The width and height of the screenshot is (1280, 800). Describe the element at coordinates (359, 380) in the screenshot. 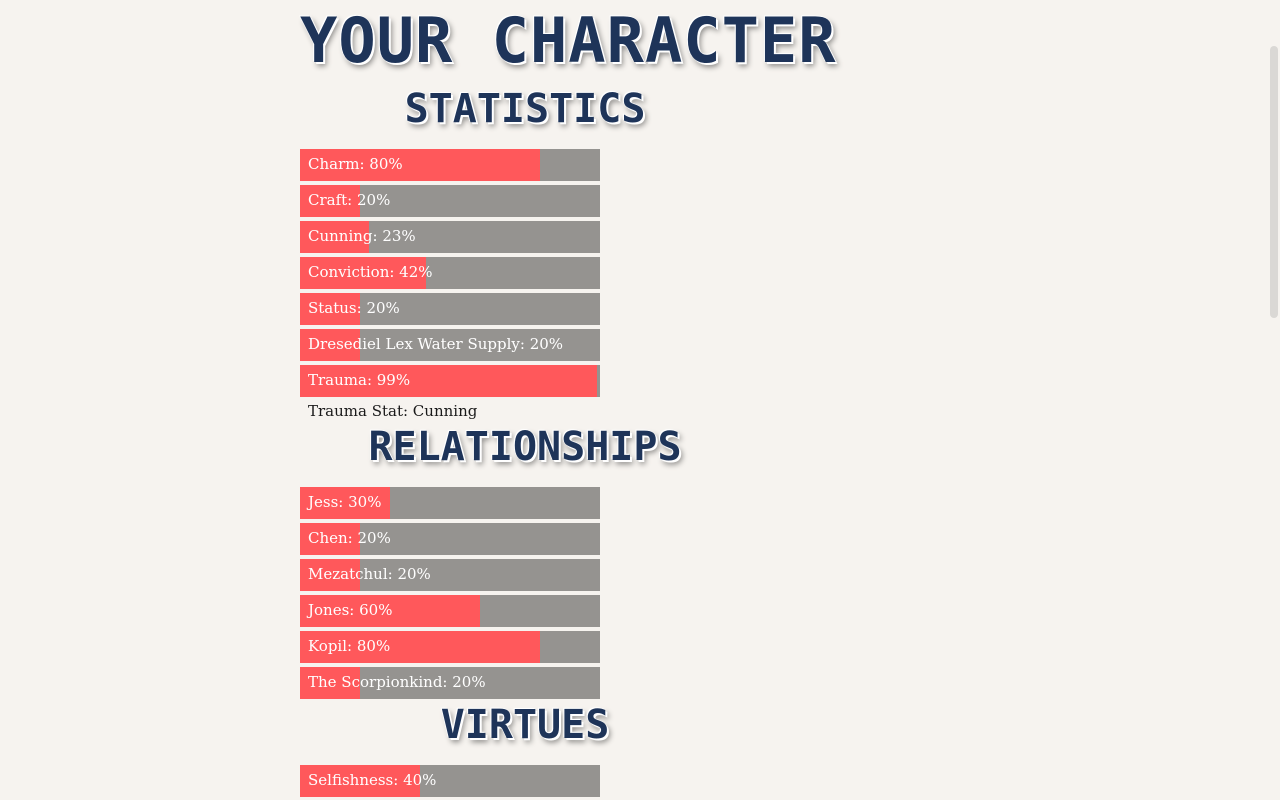

I see `stat-bar-label: Trauma: 99%` at that location.